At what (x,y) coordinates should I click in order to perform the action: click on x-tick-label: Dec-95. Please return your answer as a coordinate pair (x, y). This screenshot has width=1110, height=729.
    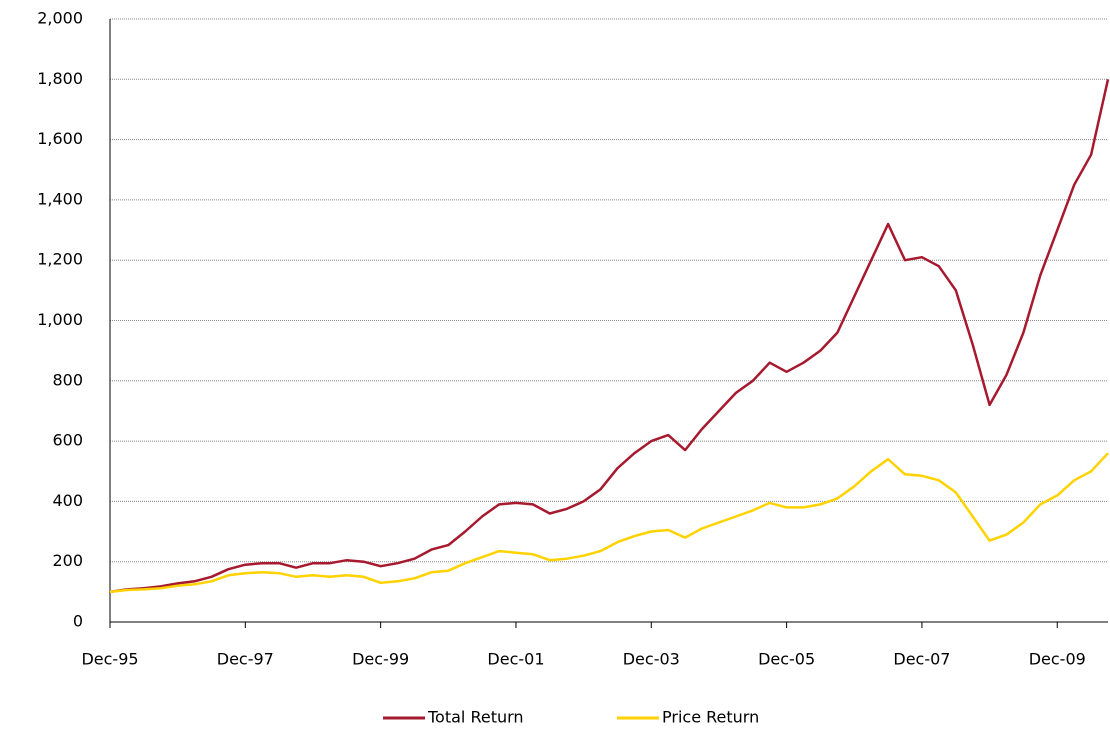
    Looking at the image, I should click on (109, 659).